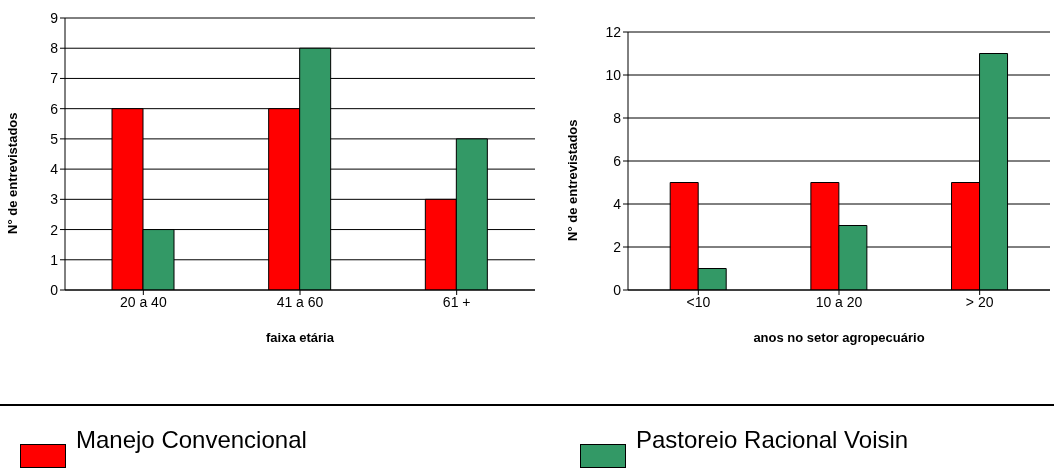 Image resolution: width=1054 pixels, height=469 pixels. I want to click on y-tick-label: 7, so click(54, 78).